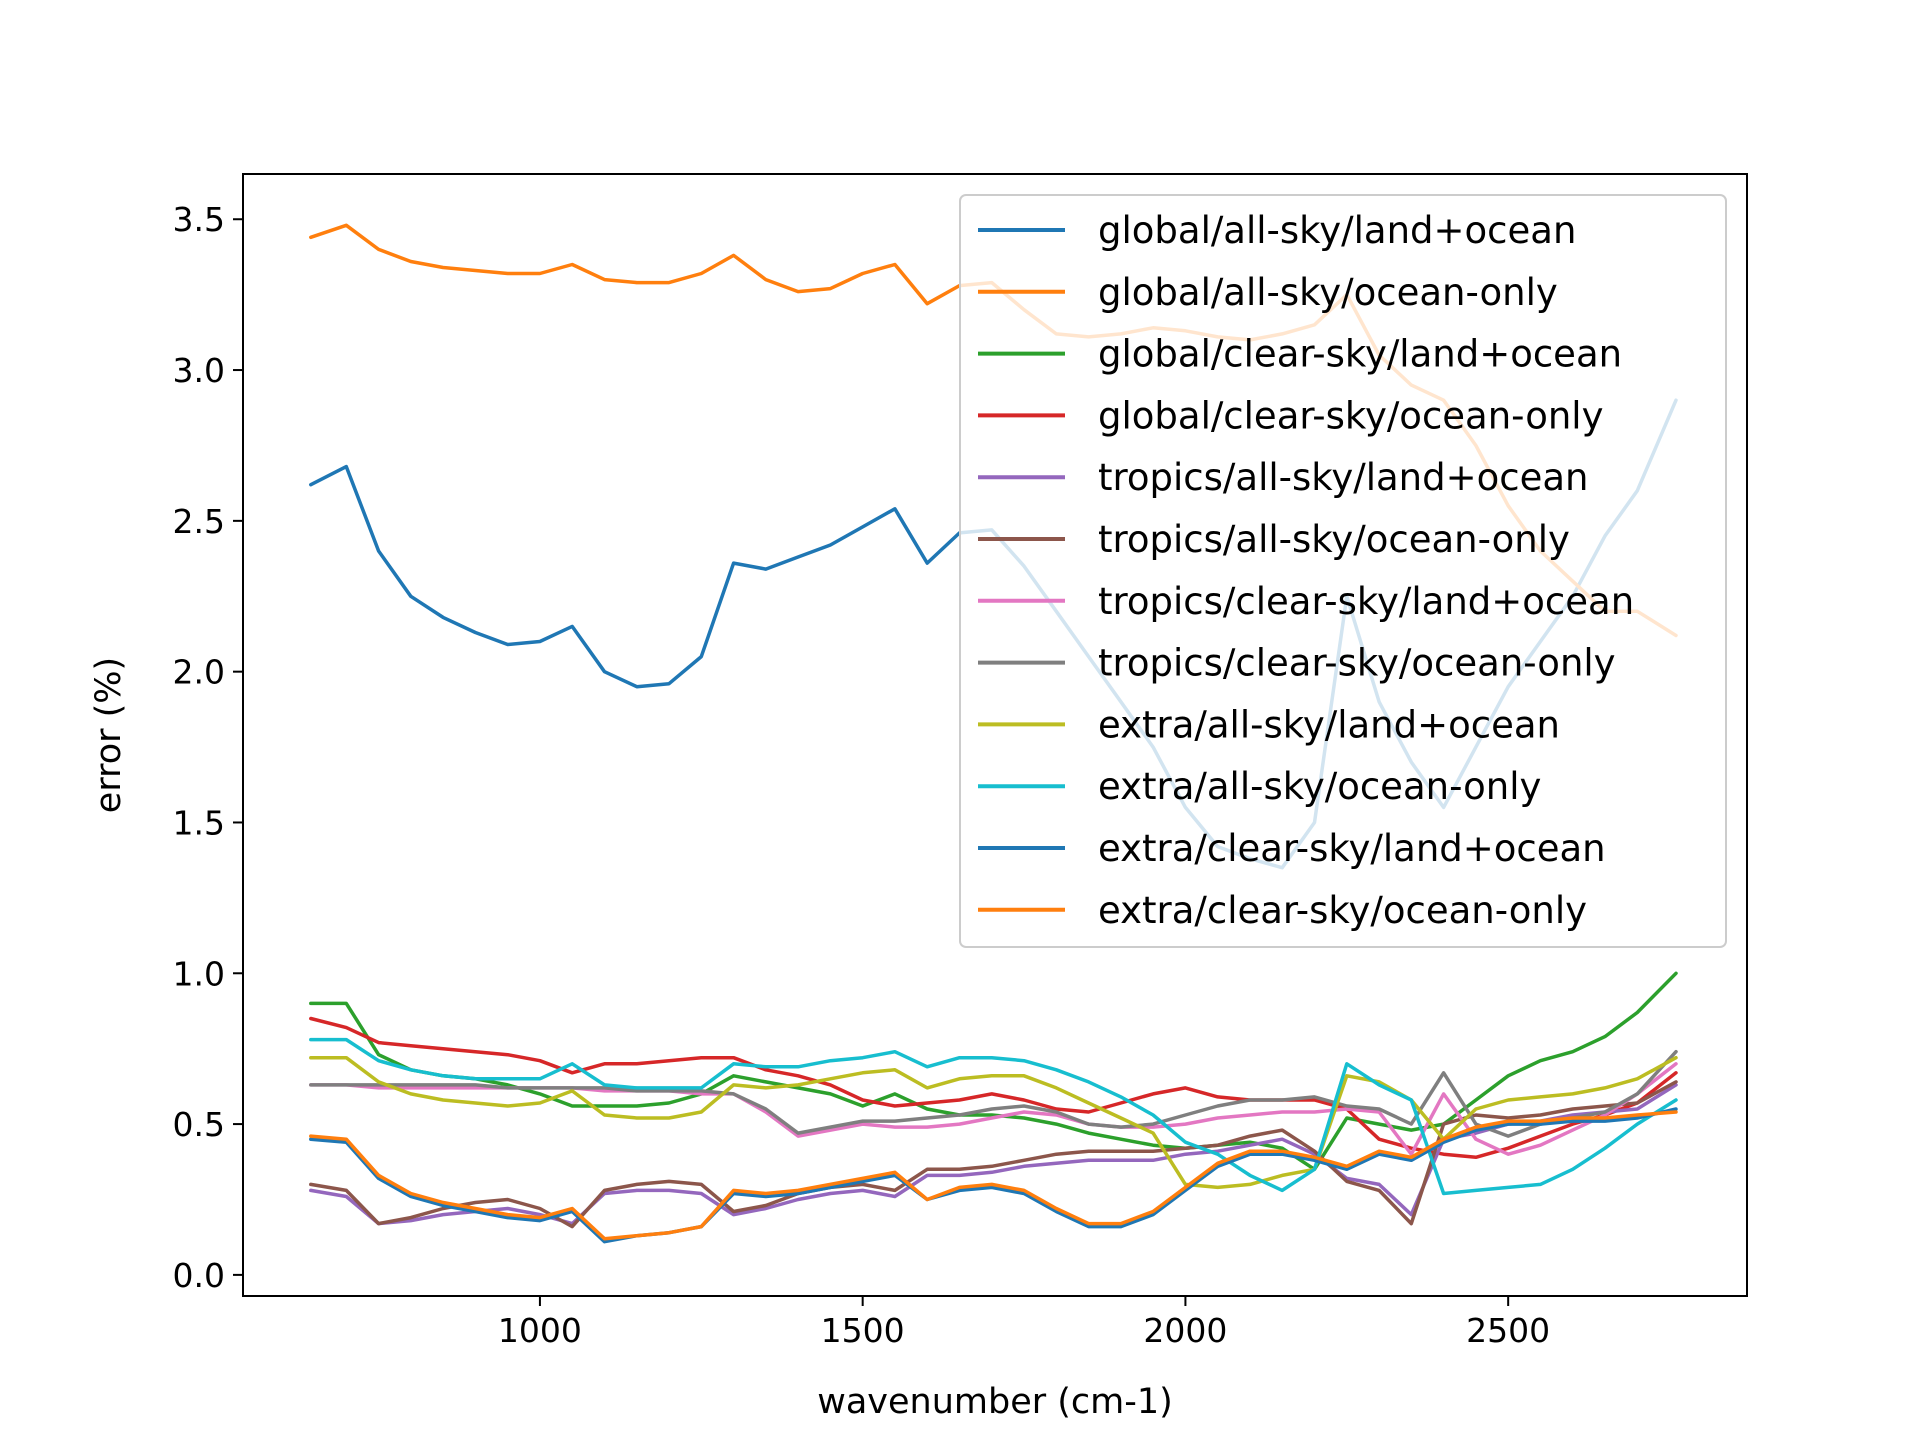 Image resolution: width=1920 pixels, height=1440 pixels. I want to click on legend-label: extra/clear-sky/ocean-only, so click(1342, 910).